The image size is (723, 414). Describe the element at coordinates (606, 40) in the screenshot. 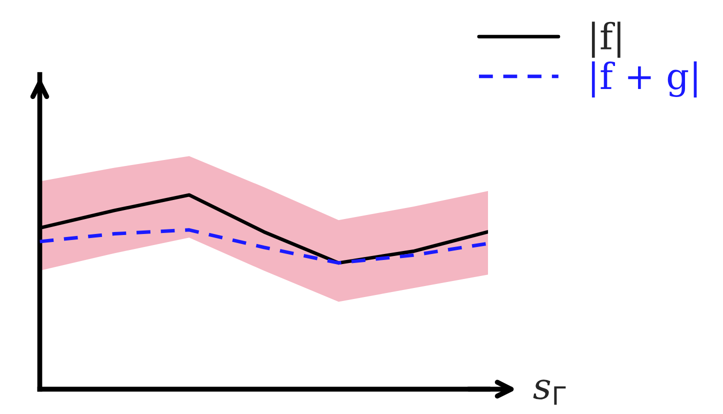

I see `legend-label: |f|` at that location.